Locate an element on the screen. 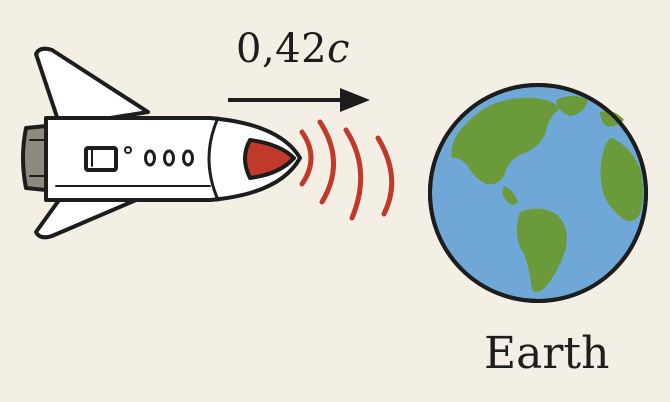 The image size is (670, 402). spaceship-upper-fin is located at coordinates (92, 87).